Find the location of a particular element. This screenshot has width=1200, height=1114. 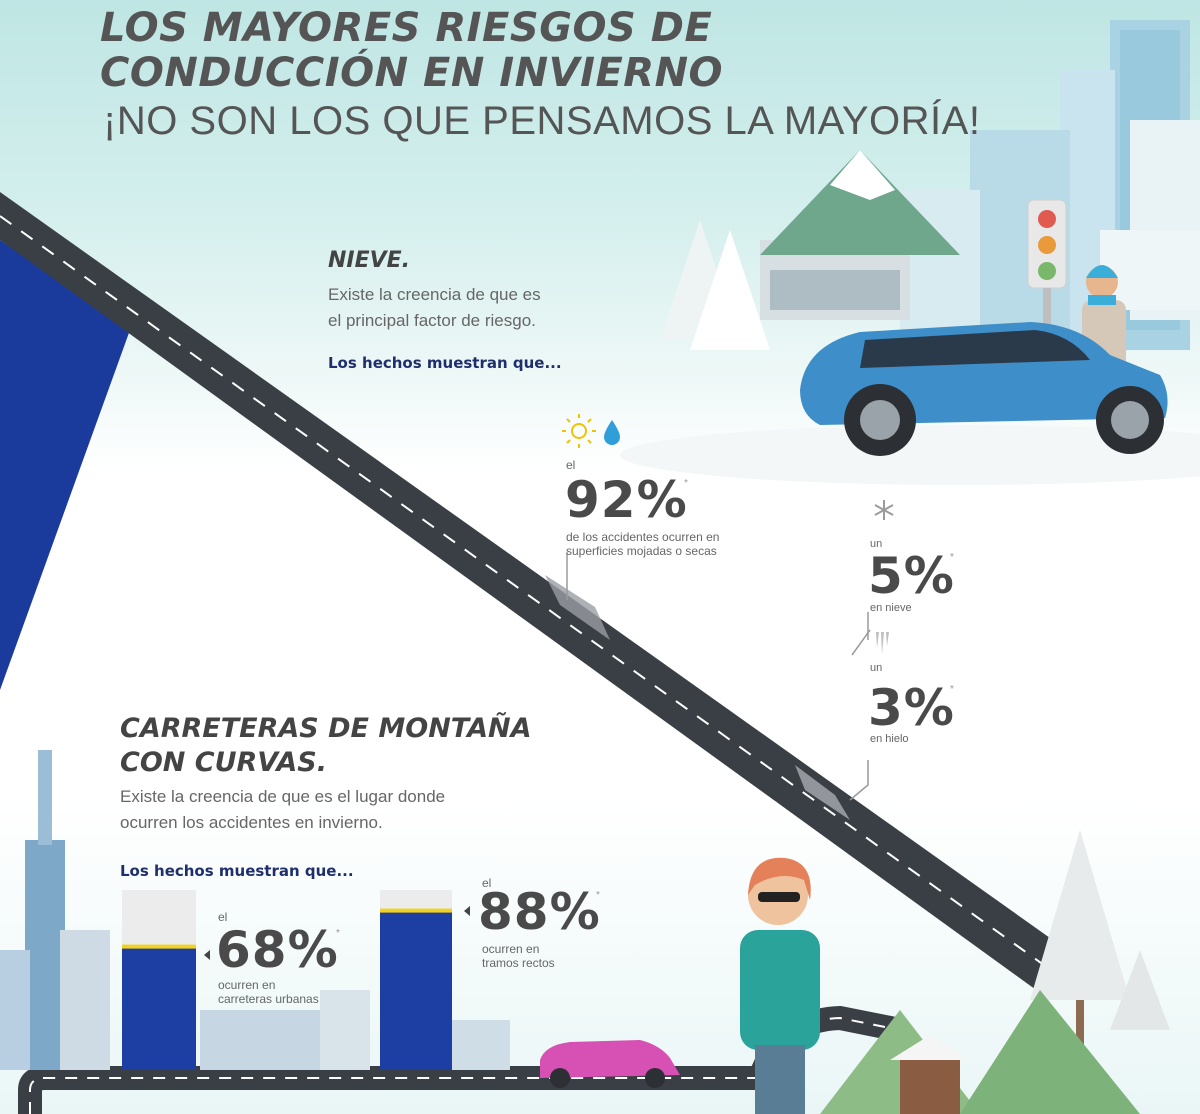

mountain-heading-line-1: CARRETERAS DE MONTAÑA is located at coordinates (326, 728).